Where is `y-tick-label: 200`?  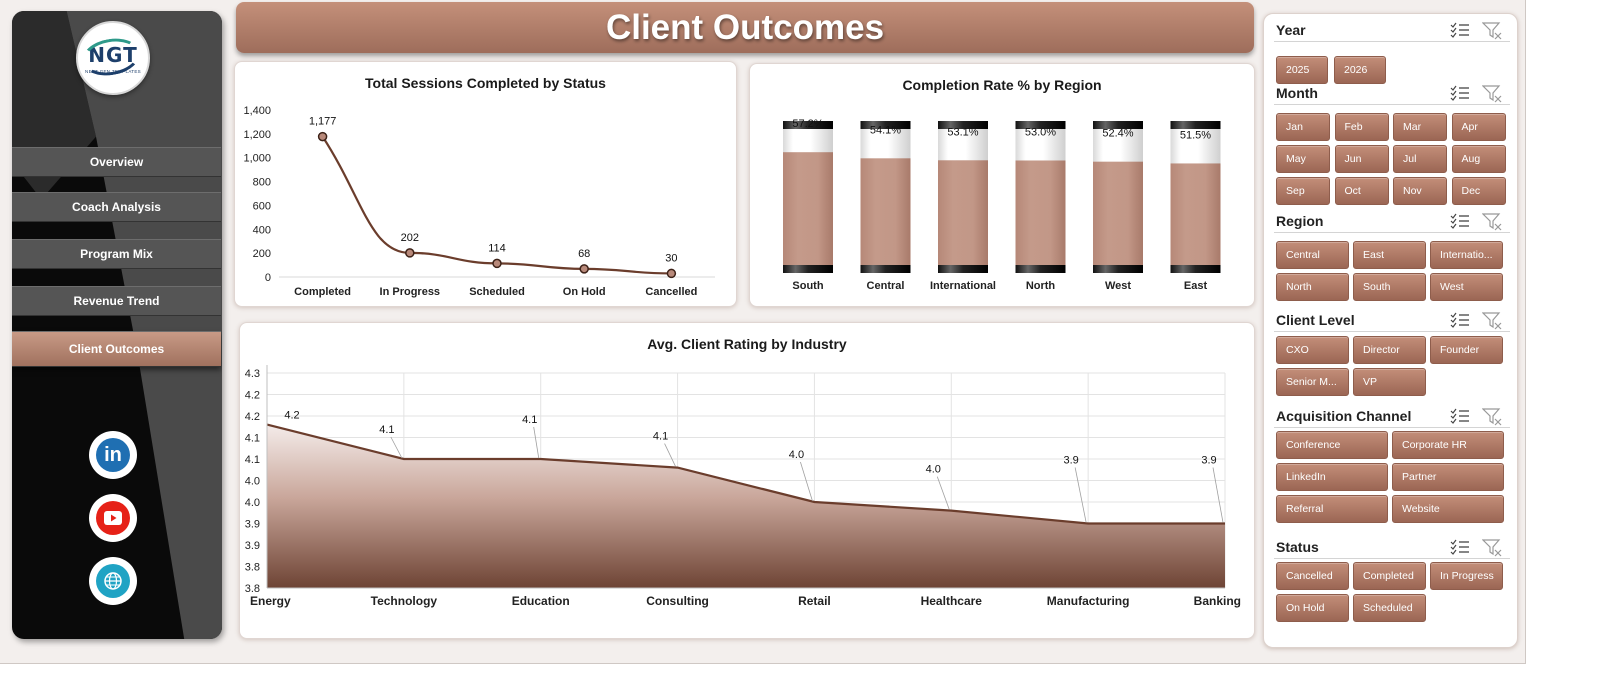
y-tick-label: 200 is located at coordinates (262, 254).